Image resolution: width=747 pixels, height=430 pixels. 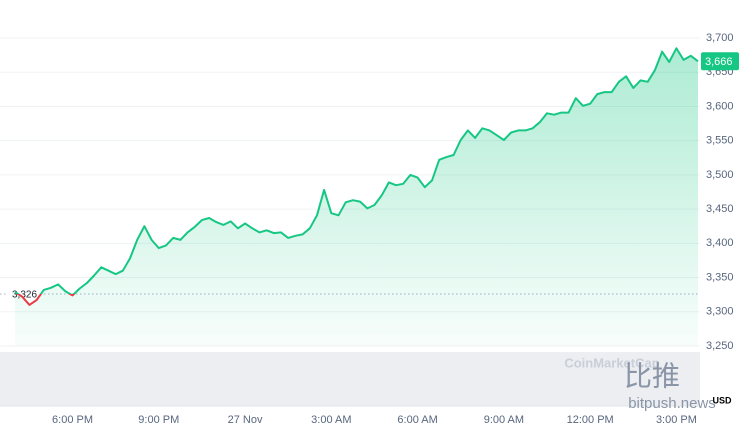 What do you see at coordinates (720, 243) in the screenshot?
I see `y-tick-label: 3,400` at bounding box center [720, 243].